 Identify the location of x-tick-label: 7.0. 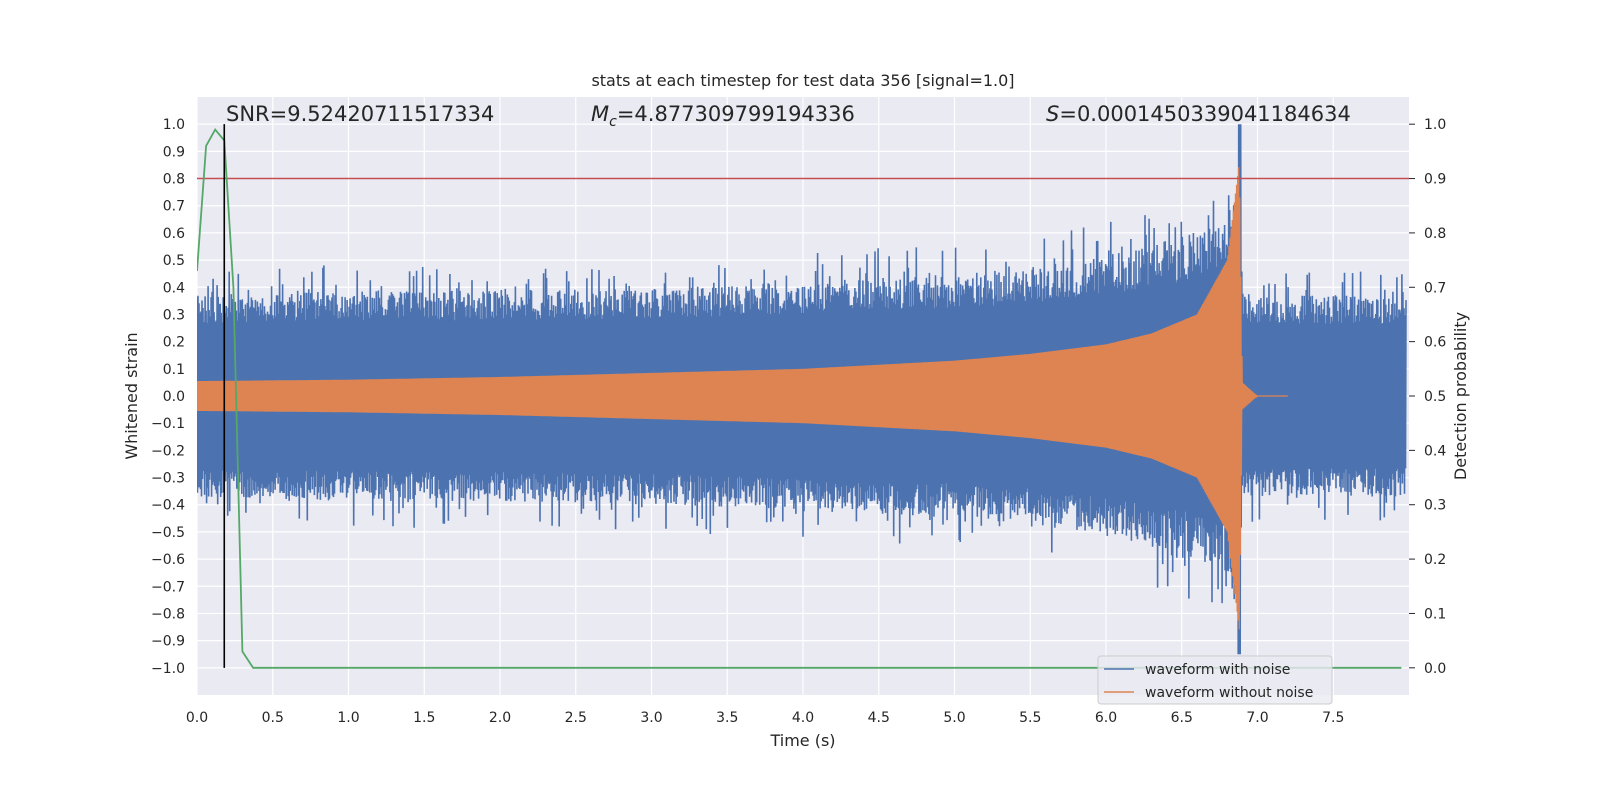
(1257, 718).